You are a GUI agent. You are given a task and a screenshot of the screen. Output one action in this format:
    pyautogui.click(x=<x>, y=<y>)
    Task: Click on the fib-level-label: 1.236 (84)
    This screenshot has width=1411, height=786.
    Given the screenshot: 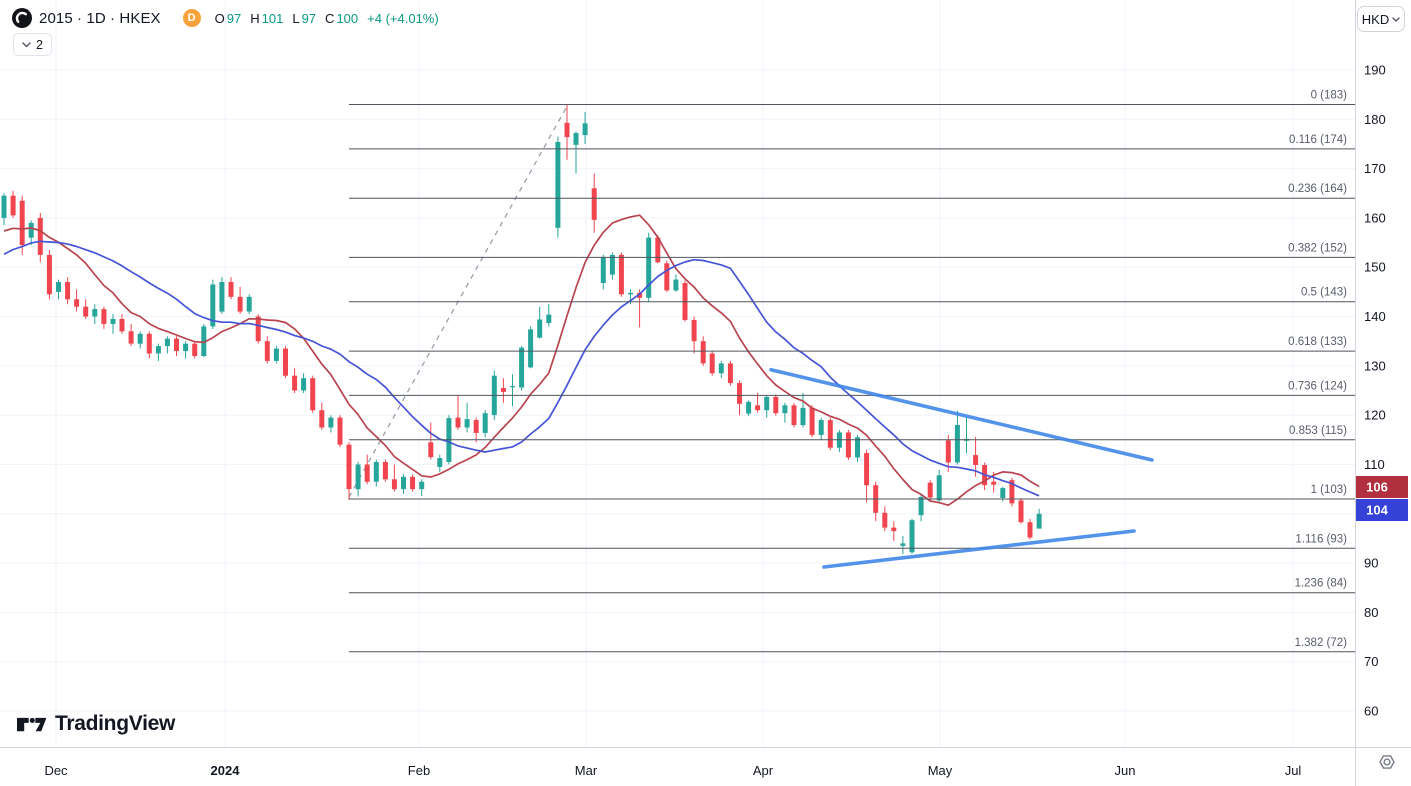 What is the action you would take?
    pyautogui.click(x=1321, y=584)
    